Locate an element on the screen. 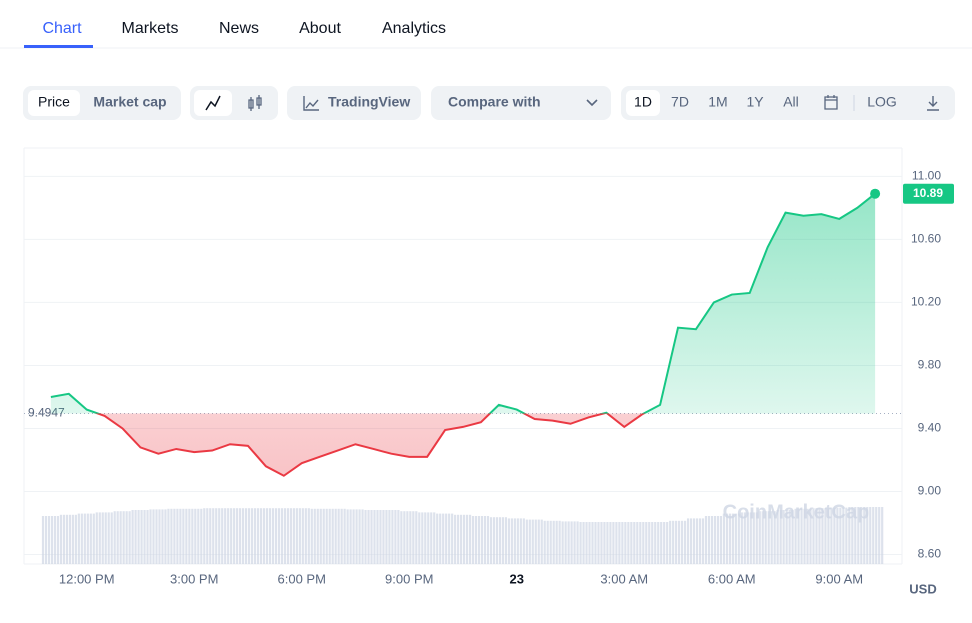 The height and width of the screenshot is (623, 972). compare-label: Compare with is located at coordinates (494, 102).